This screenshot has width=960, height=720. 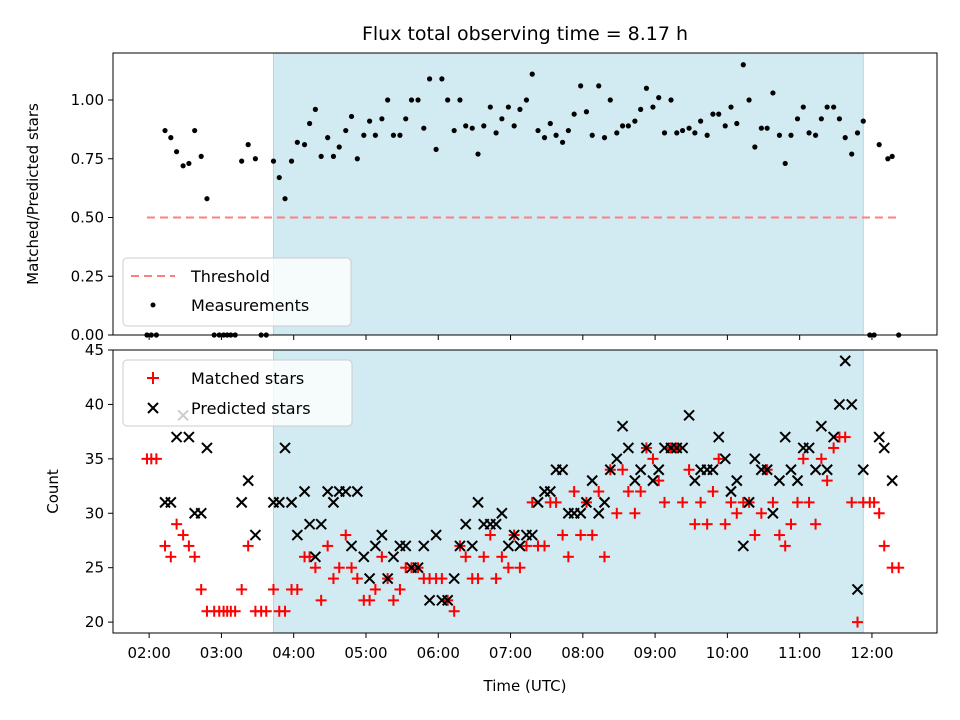 I want to click on x-tick-label: 07:00, so click(x=510, y=653).